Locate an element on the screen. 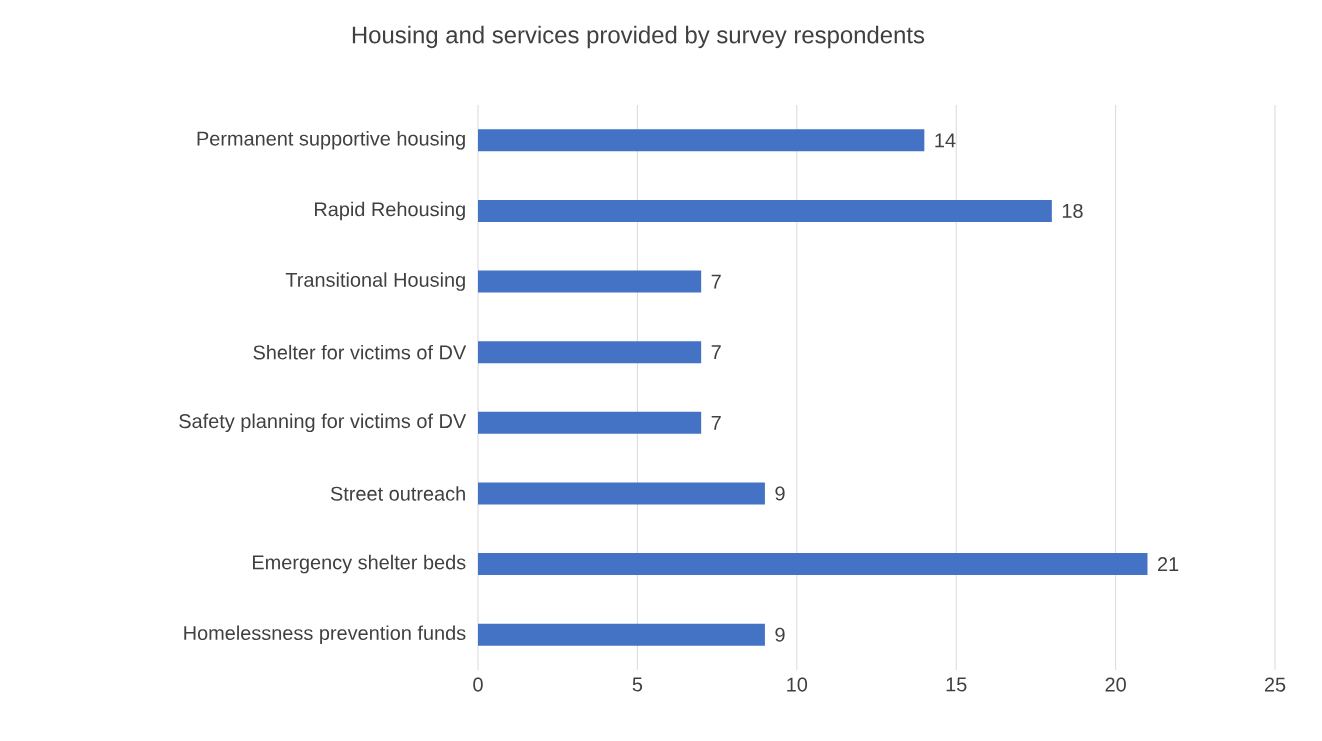 This screenshot has height=741, width=1322. y-tick-label: Rapid Rehousing is located at coordinates (390, 211).